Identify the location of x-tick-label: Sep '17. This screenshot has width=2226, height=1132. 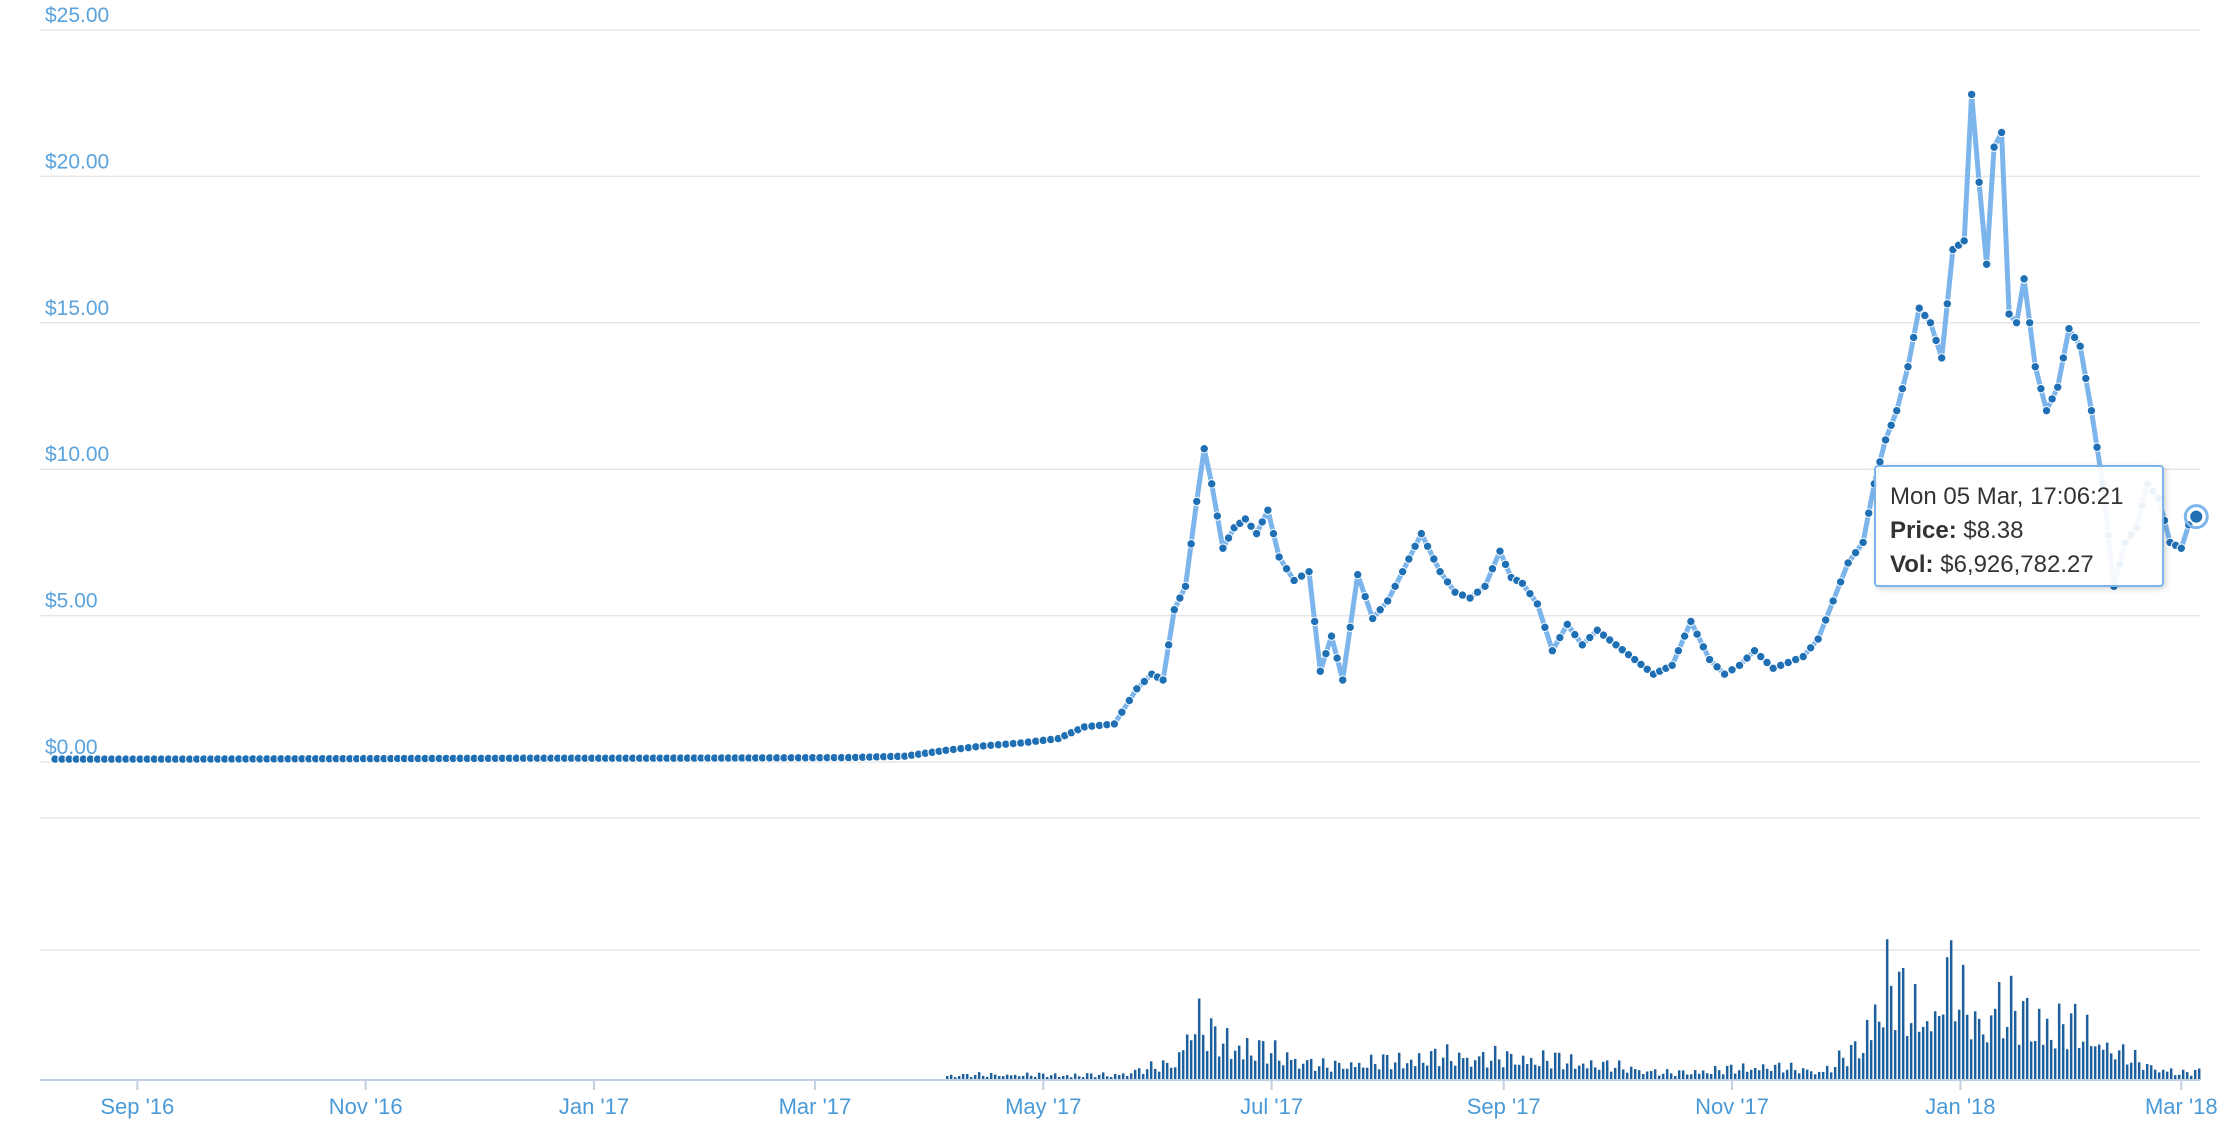
(1504, 1106).